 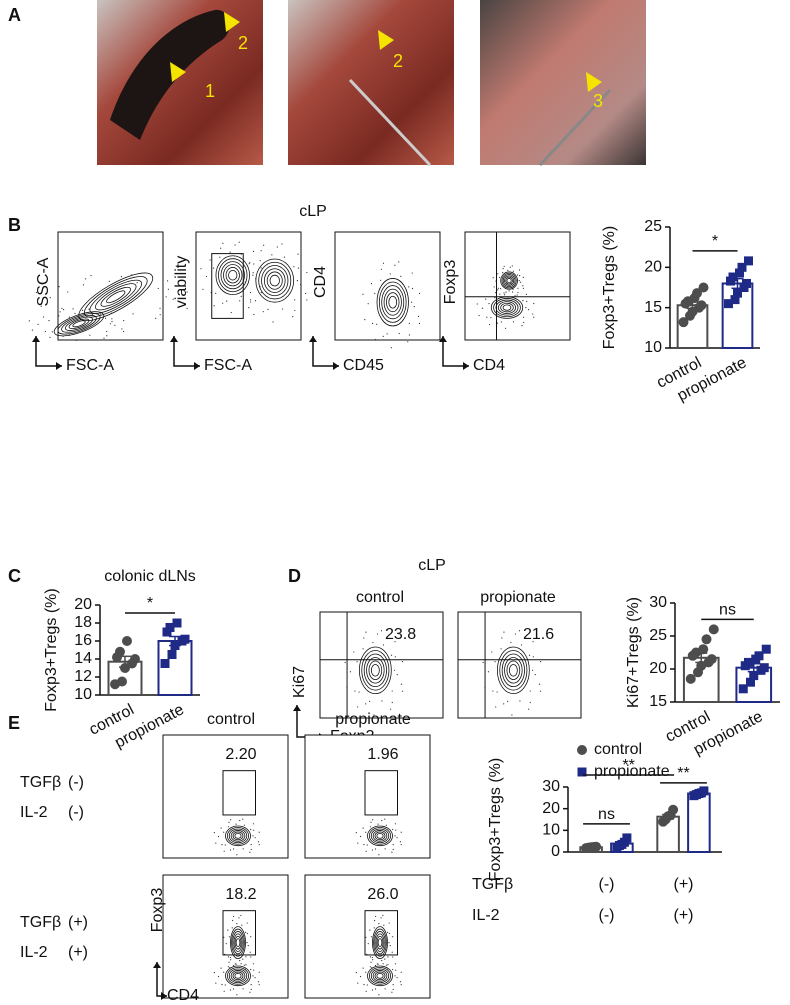 I want to click on factor-name: TGFβ, so click(x=40, y=782).